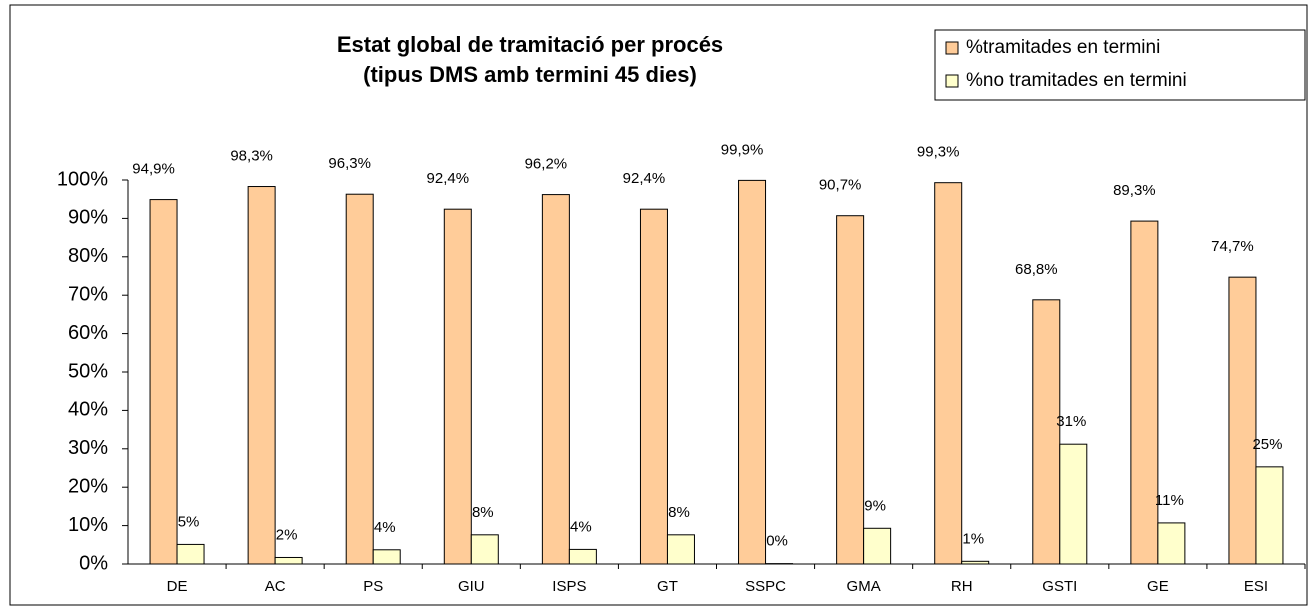 The height and width of the screenshot is (613, 1310). What do you see at coordinates (88, 448) in the screenshot?
I see `y-tick-label: 30%` at bounding box center [88, 448].